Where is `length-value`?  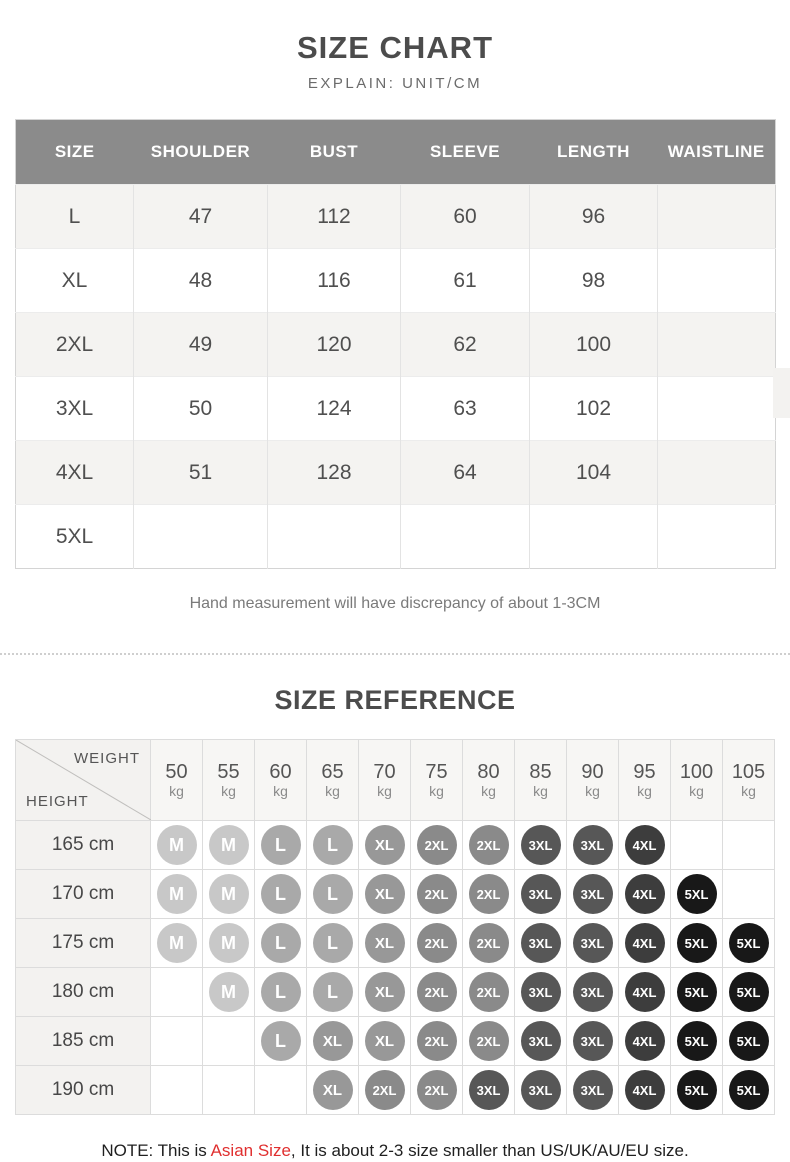 length-value is located at coordinates (593, 536).